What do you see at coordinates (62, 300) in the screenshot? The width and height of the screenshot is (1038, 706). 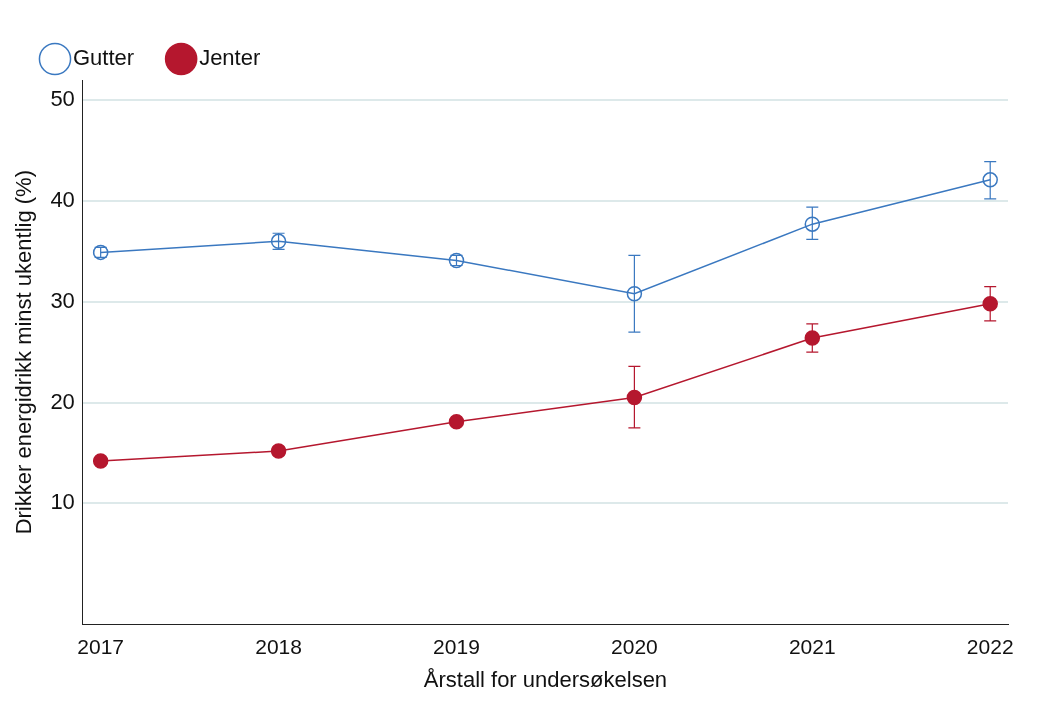 I see `y-tick-label: 30` at bounding box center [62, 300].